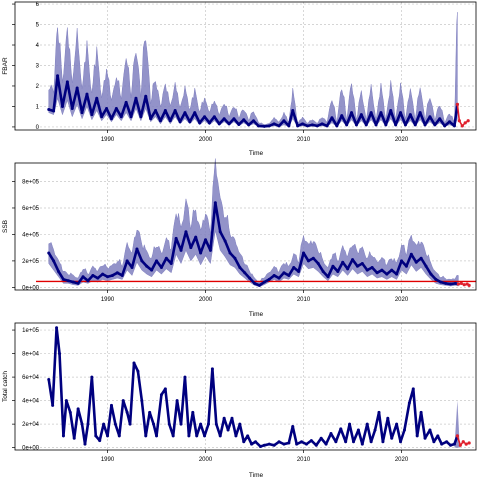  What do you see at coordinates (31, 425) in the screenshot?
I see `y-tick-label: 2e+04` at bounding box center [31, 425].